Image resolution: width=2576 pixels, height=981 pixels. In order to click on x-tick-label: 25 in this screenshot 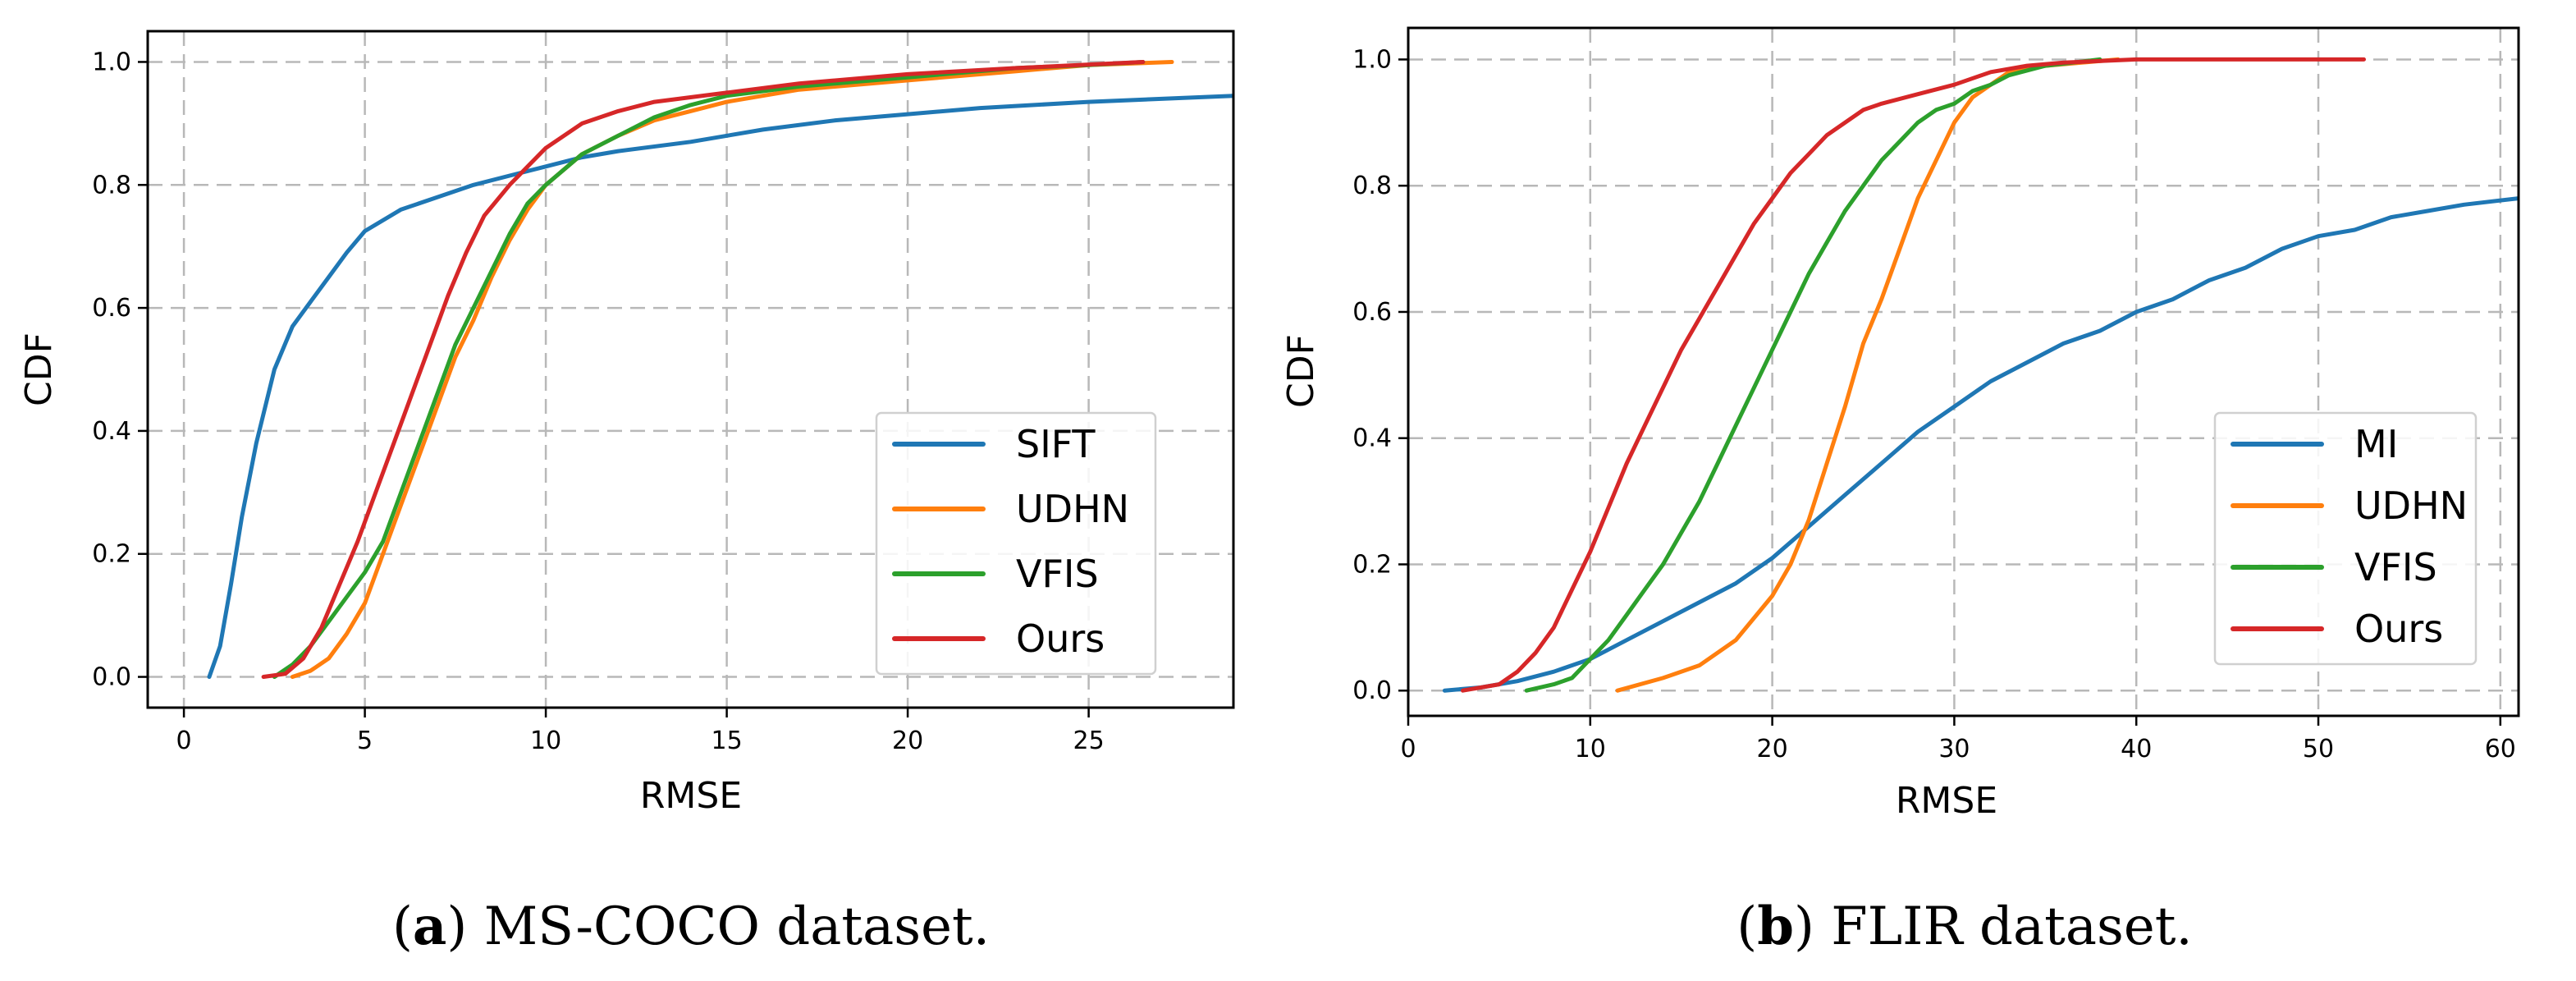, I will do `click(1089, 741)`.